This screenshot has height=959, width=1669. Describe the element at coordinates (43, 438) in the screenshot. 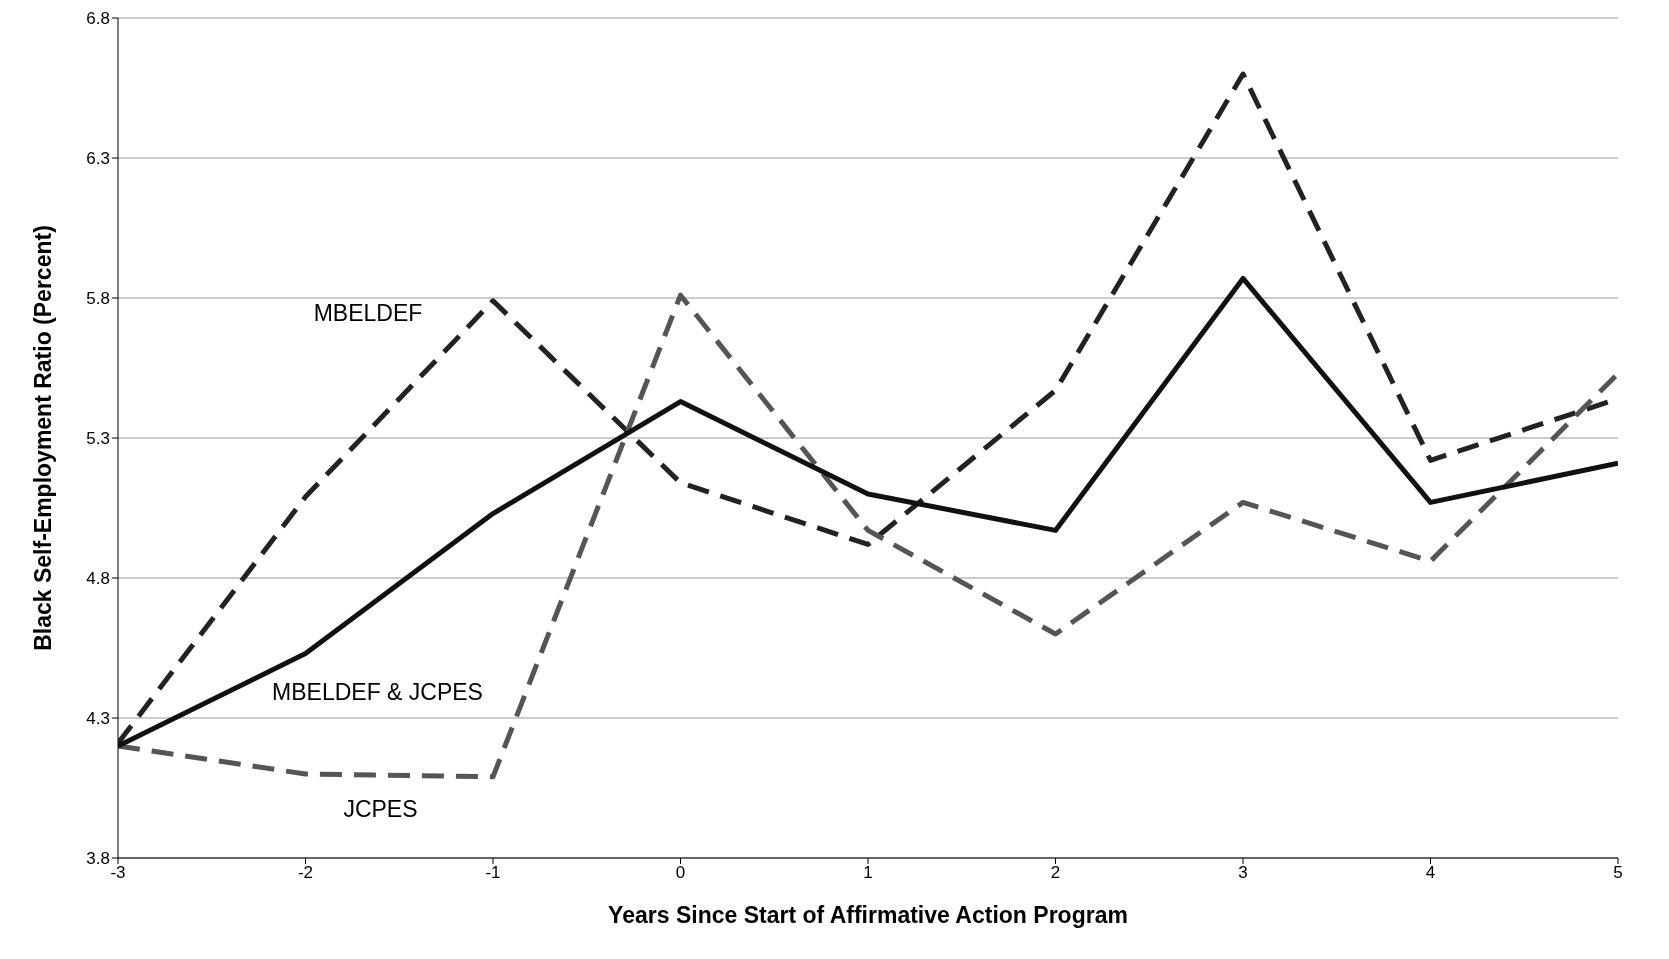

I see `y-axis-title: Black Self-Employment Ratio (Percent)` at that location.